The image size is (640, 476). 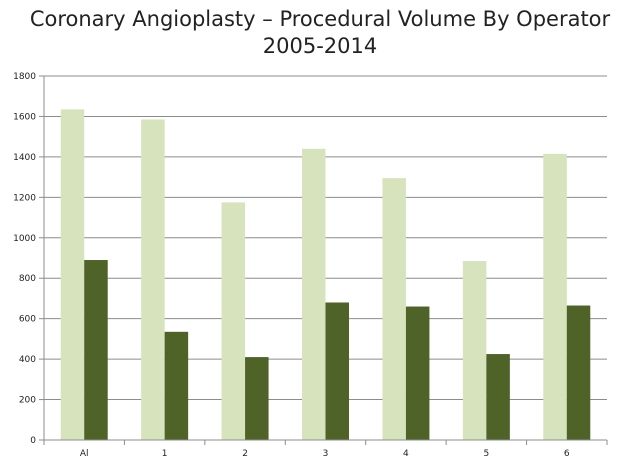 I want to click on x-tick-label: 4, so click(x=406, y=454).